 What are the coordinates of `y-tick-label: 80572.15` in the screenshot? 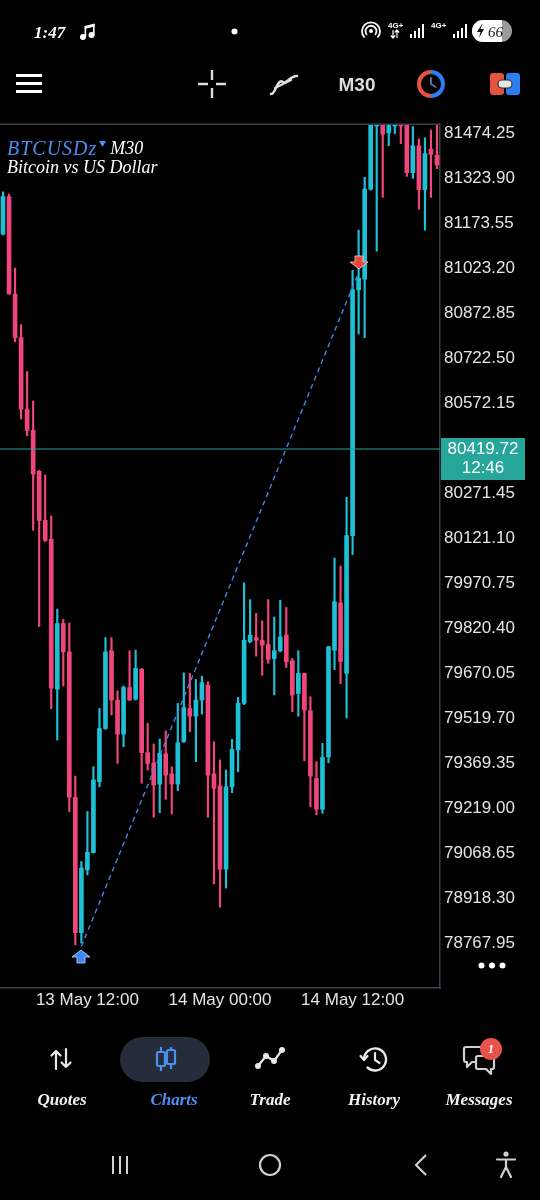 It's located at (479, 403).